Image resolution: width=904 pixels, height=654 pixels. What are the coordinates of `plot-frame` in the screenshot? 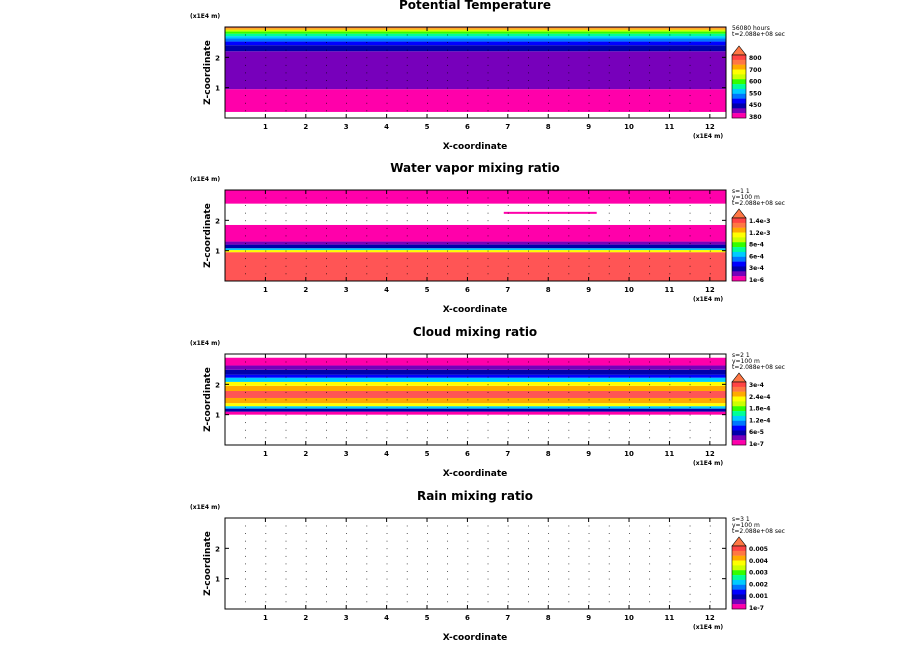 It's located at (475, 235).